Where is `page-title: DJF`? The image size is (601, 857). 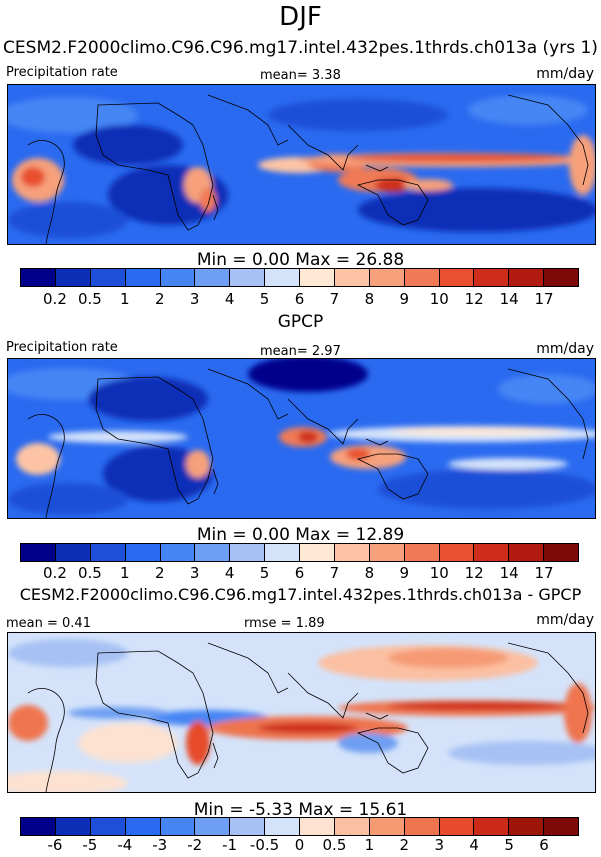
page-title: DJF is located at coordinates (300, 17).